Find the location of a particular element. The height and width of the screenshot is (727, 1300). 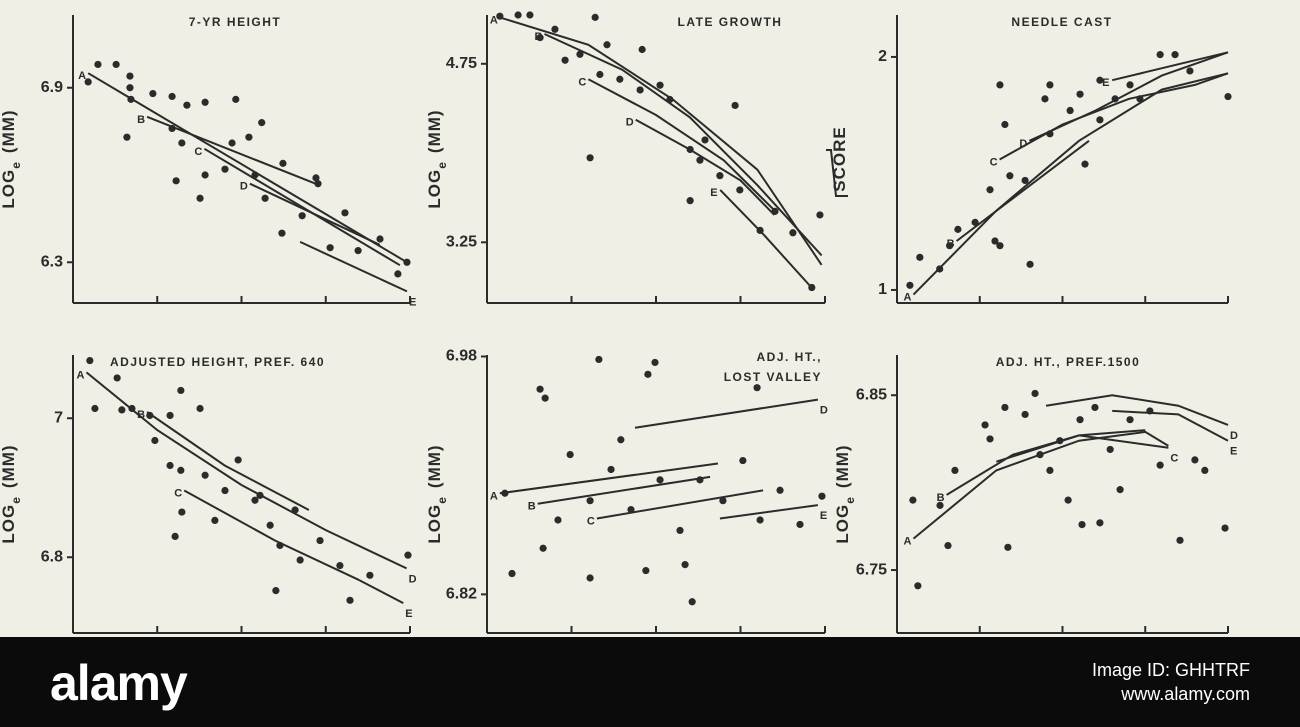

chart-title: ADJUSTED HEIGHT, PREF. 640 is located at coordinates (217, 362).